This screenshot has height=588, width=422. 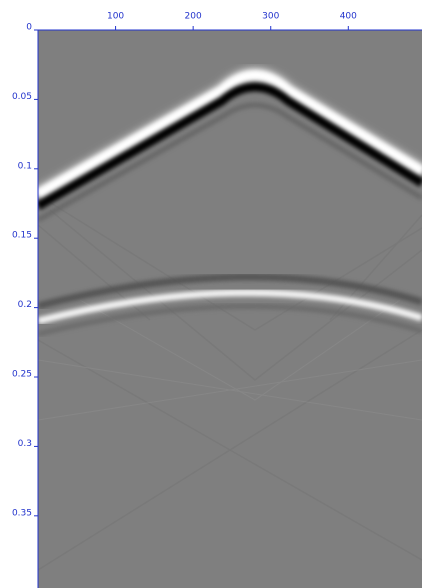 What do you see at coordinates (270, 17) in the screenshot?
I see `x-tick-label: 300` at bounding box center [270, 17].